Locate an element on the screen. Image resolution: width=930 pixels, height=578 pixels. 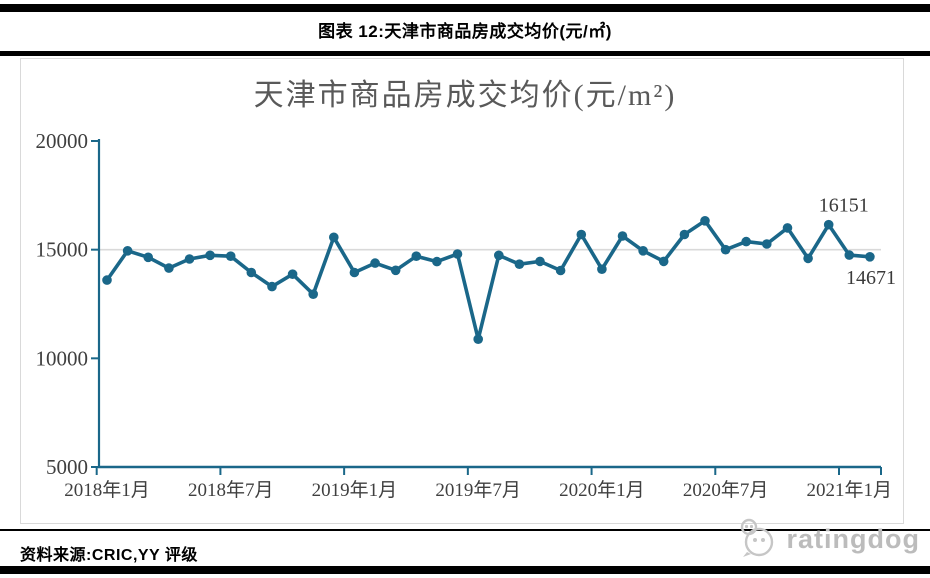
brand-logo: ratingdog is located at coordinates (827, 539).